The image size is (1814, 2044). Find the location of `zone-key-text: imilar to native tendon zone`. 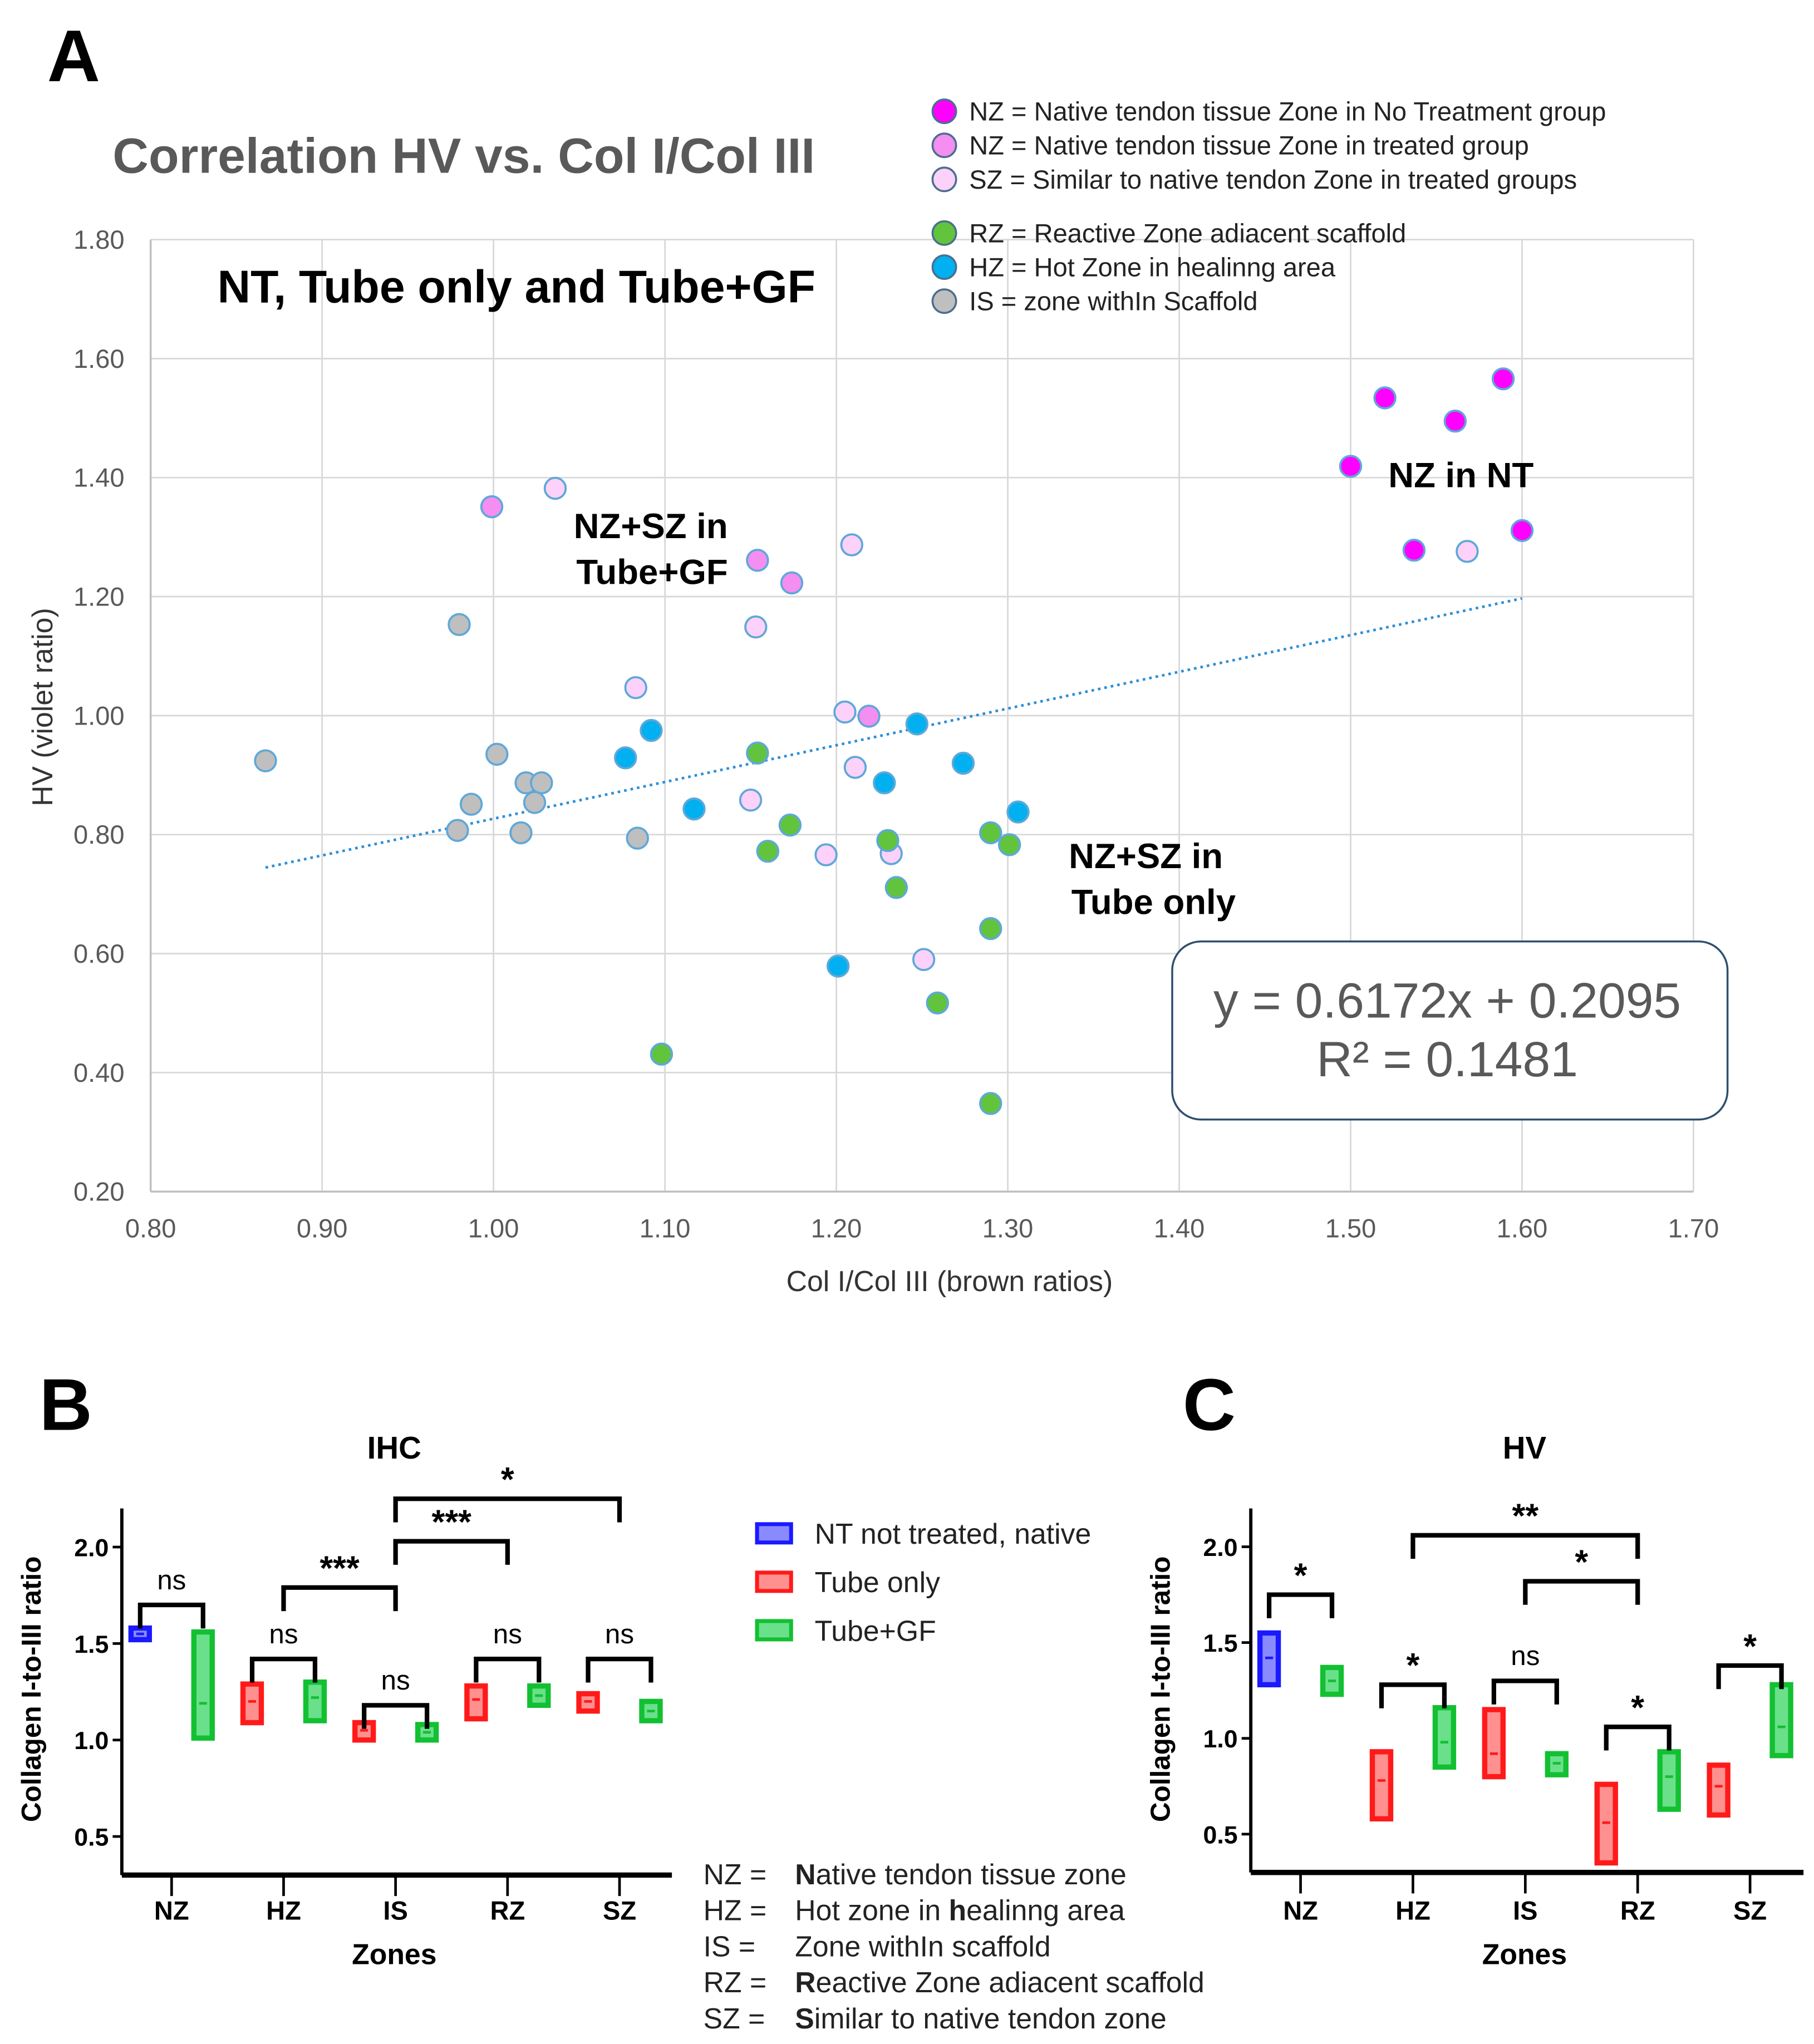

zone-key-text: imilar to native tendon zone is located at coordinates (990, 2018).